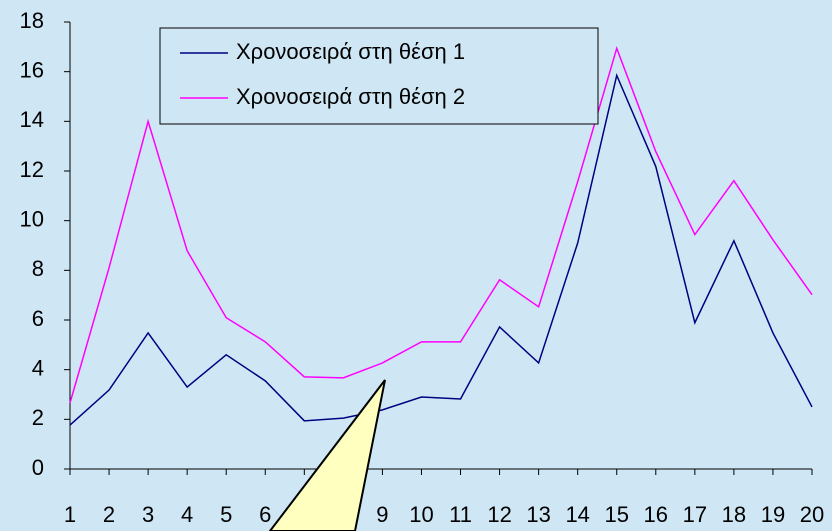 The width and height of the screenshot is (832, 531). I want to click on x-tick-label: 3, so click(148, 514).